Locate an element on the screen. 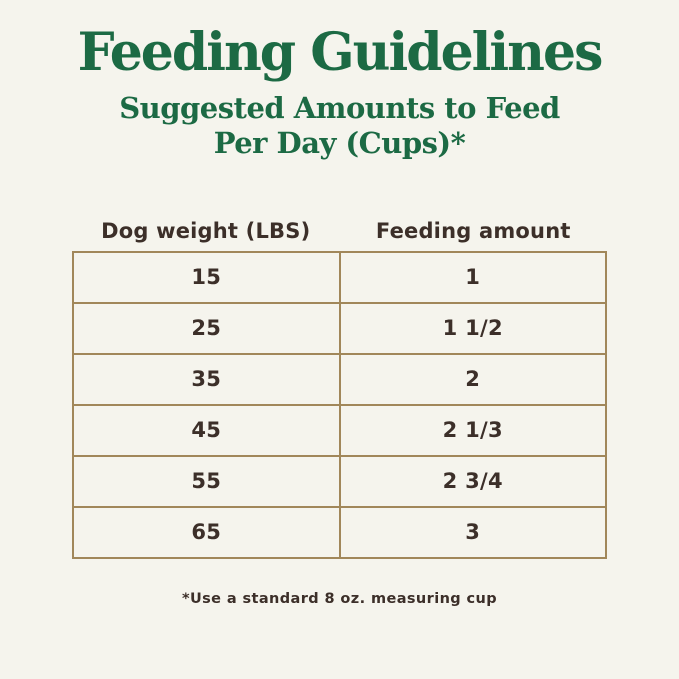 Image resolution: width=679 pixels, height=679 pixels. column-header-dog-weight: Dog weight (LBS) is located at coordinates (206, 230).